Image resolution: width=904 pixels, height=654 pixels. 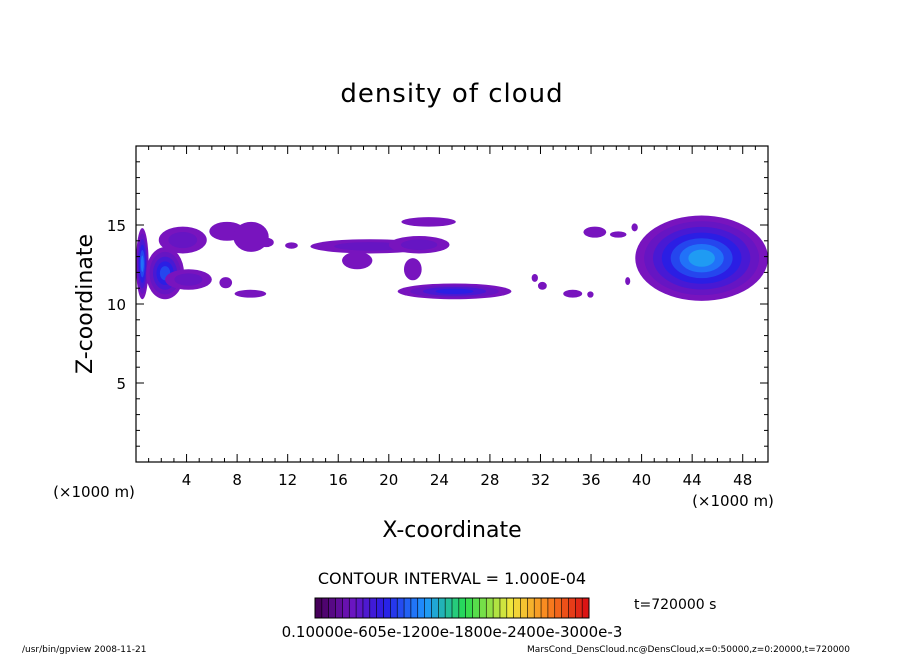 What do you see at coordinates (84, 649) in the screenshot?
I see `footer-left: /usr/bin/gpview 2008-11-21` at bounding box center [84, 649].